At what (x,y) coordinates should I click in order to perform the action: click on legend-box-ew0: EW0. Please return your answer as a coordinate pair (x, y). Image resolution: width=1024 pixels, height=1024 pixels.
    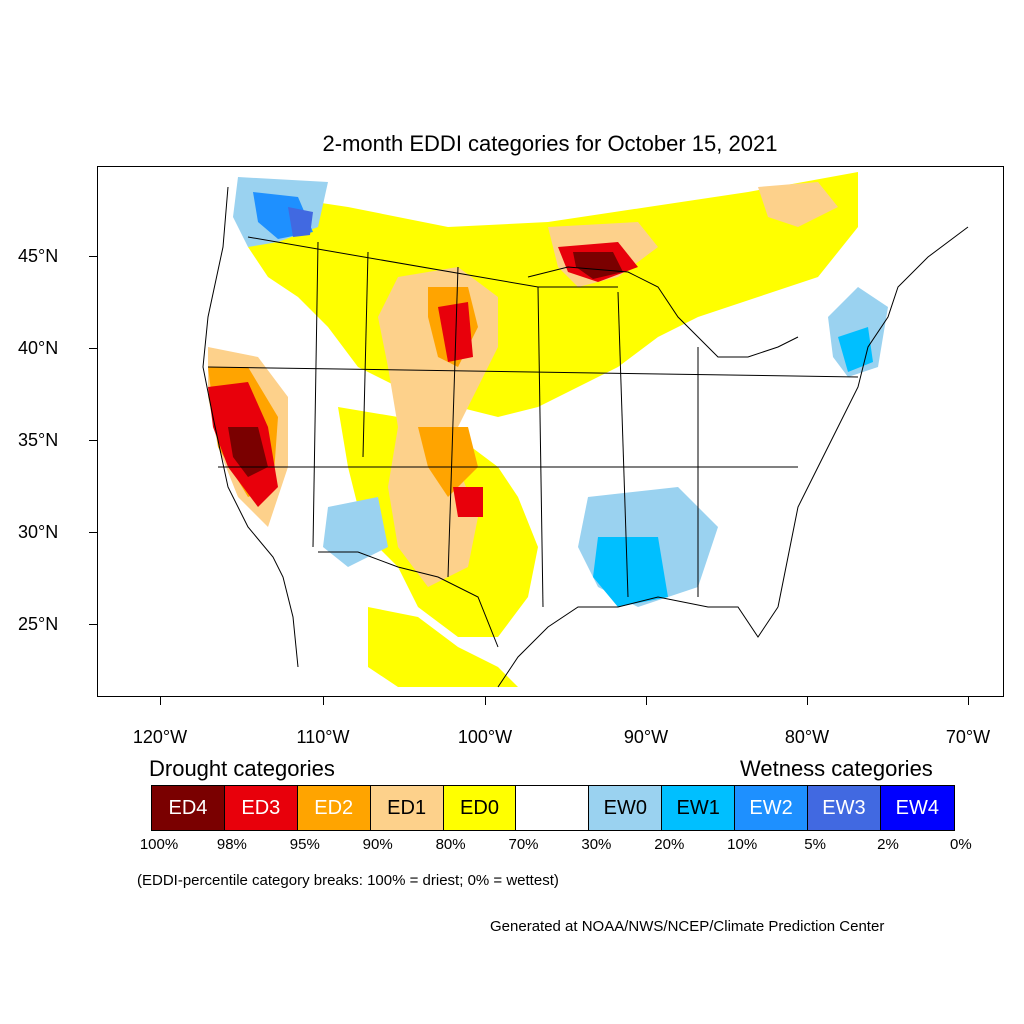
    Looking at the image, I should click on (626, 808).